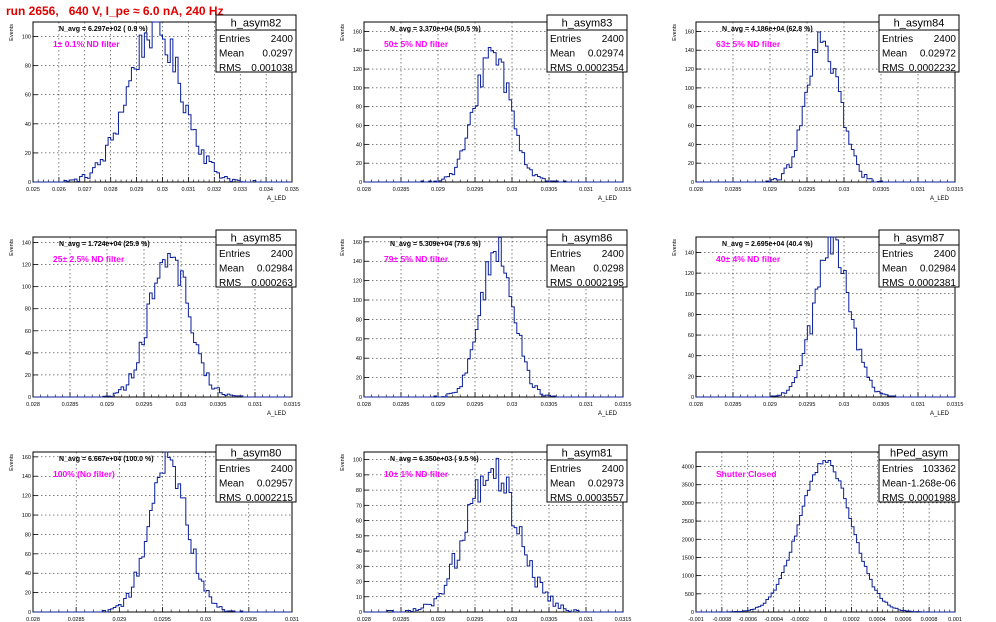 This screenshot has height=622, width=996. Describe the element at coordinates (933, 283) in the screenshot. I see `stats-rms-value: 0.0002381` at that location.